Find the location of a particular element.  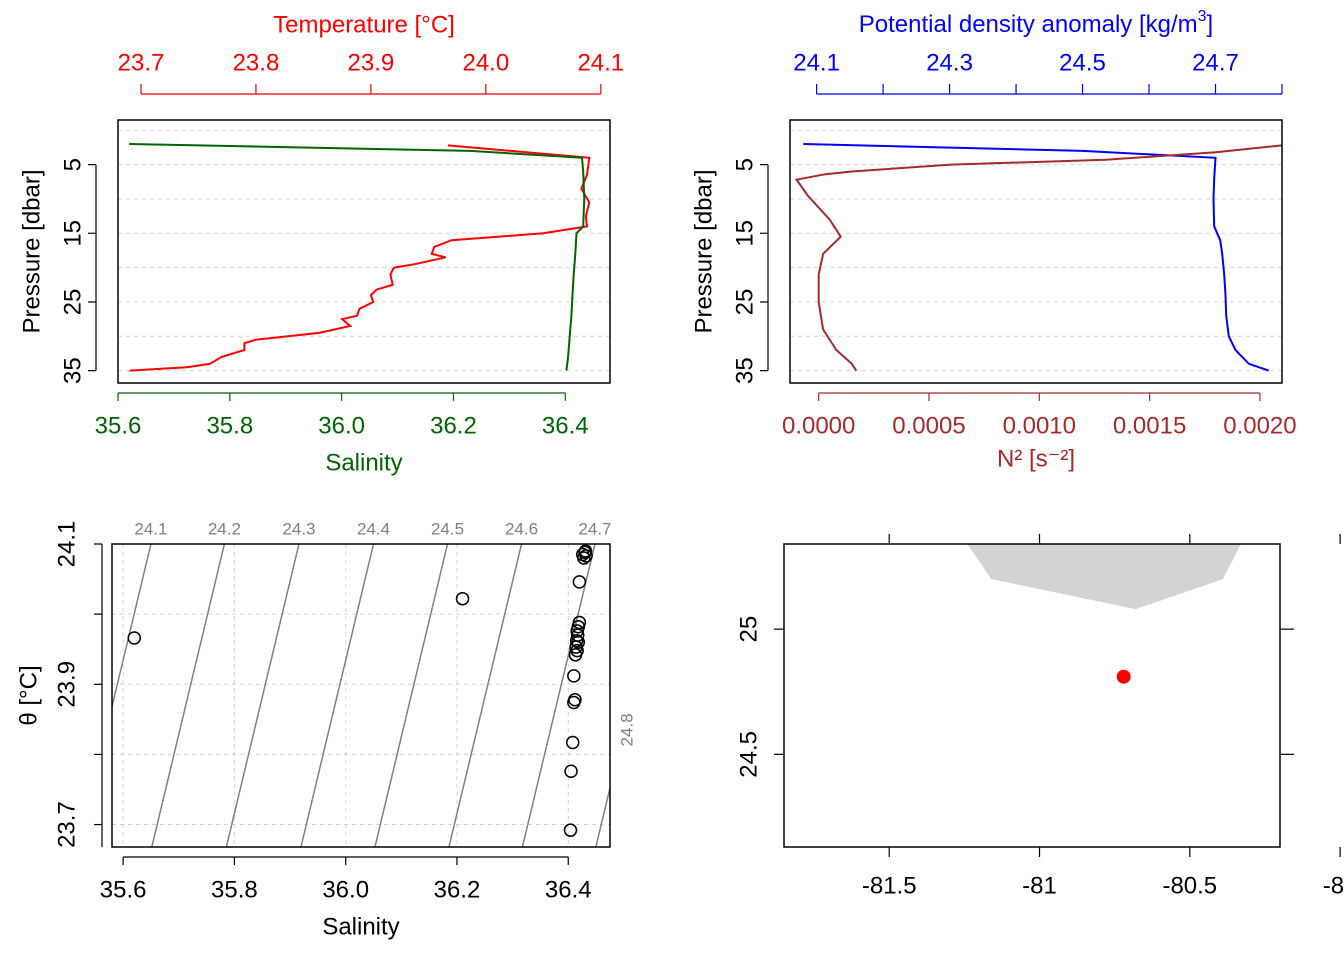

isopycnal-label: 24.5 is located at coordinates (447, 528).